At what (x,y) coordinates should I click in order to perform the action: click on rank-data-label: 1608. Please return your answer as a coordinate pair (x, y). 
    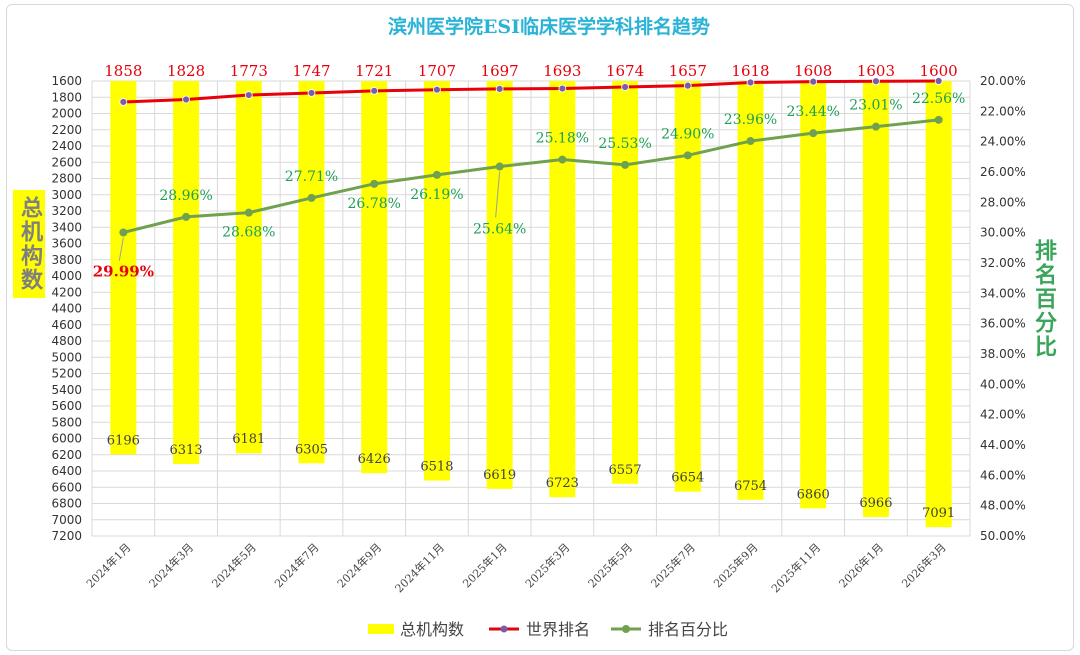
    Looking at the image, I should click on (813, 71).